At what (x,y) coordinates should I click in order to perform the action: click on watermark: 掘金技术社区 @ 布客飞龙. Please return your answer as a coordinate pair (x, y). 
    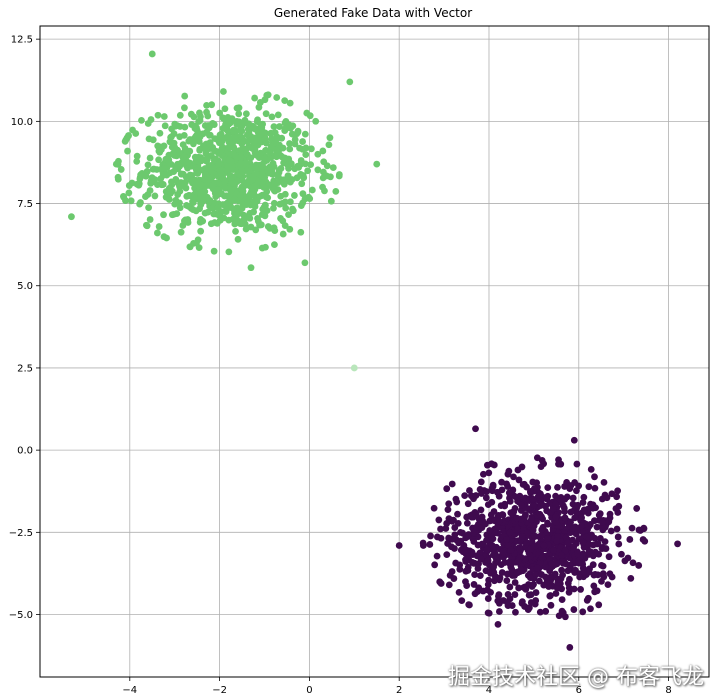
    Looking at the image, I should click on (576, 677).